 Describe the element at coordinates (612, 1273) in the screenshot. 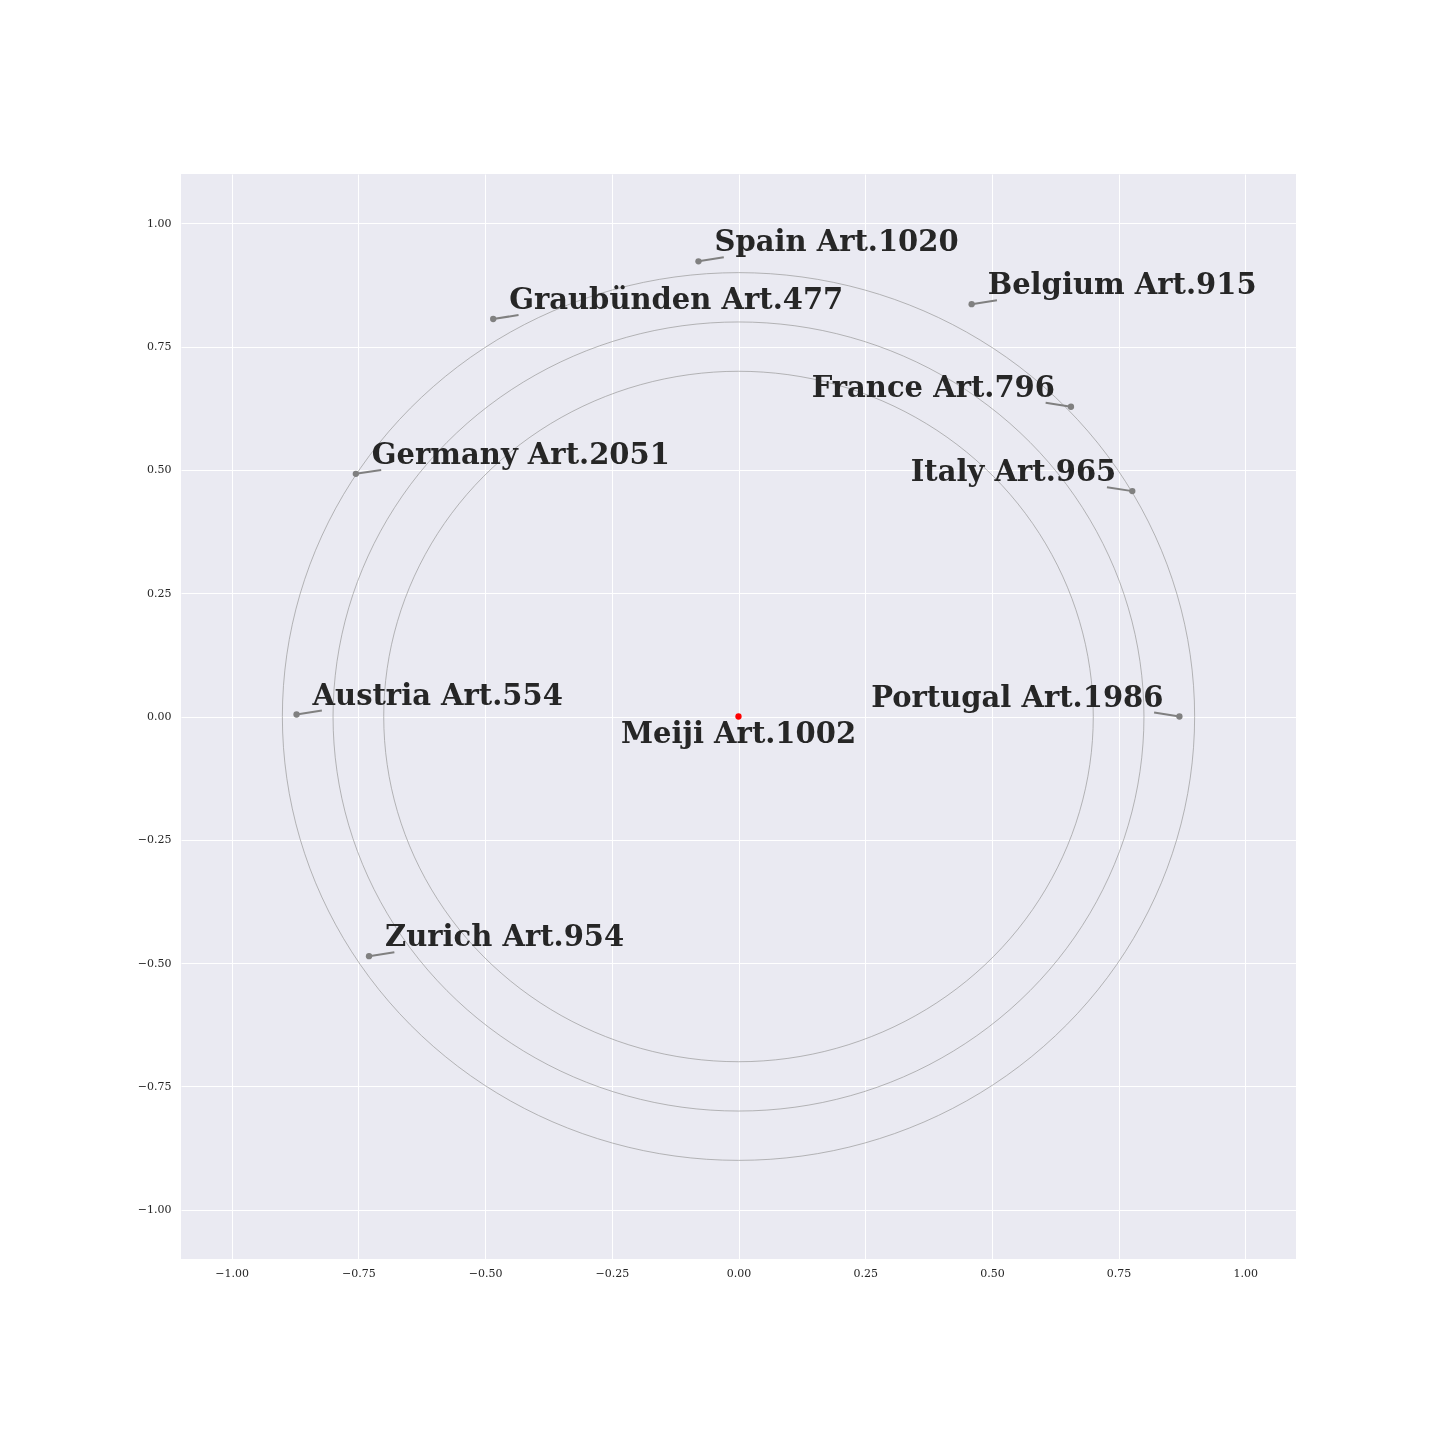

I see `x-tick-label: −0.25` at that location.